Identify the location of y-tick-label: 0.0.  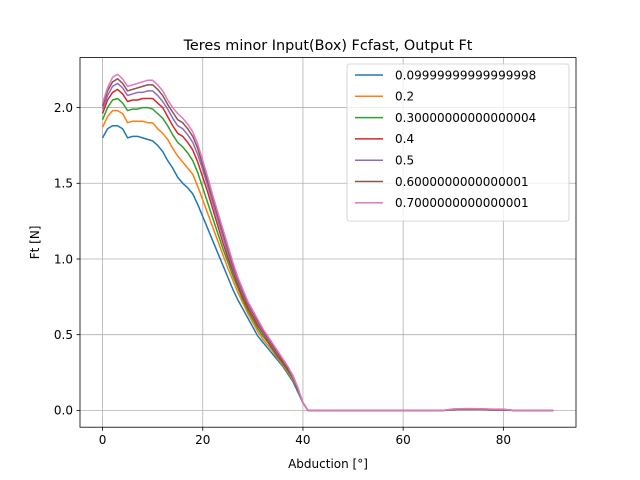
(63, 411).